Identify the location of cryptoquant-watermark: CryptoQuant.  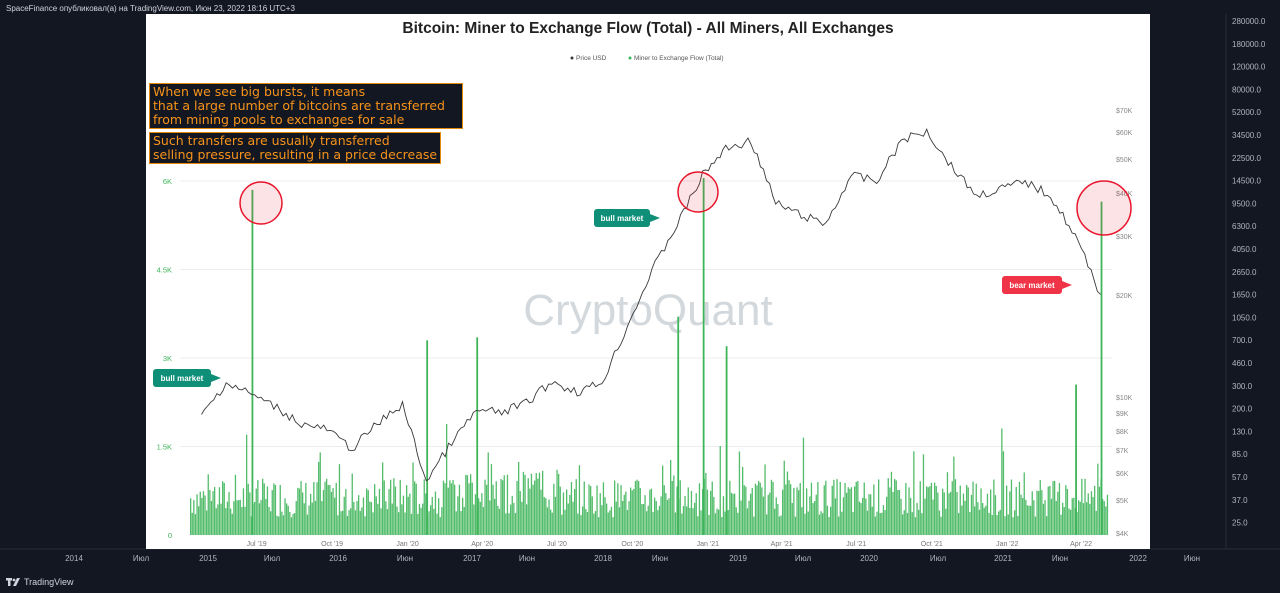
(647, 310).